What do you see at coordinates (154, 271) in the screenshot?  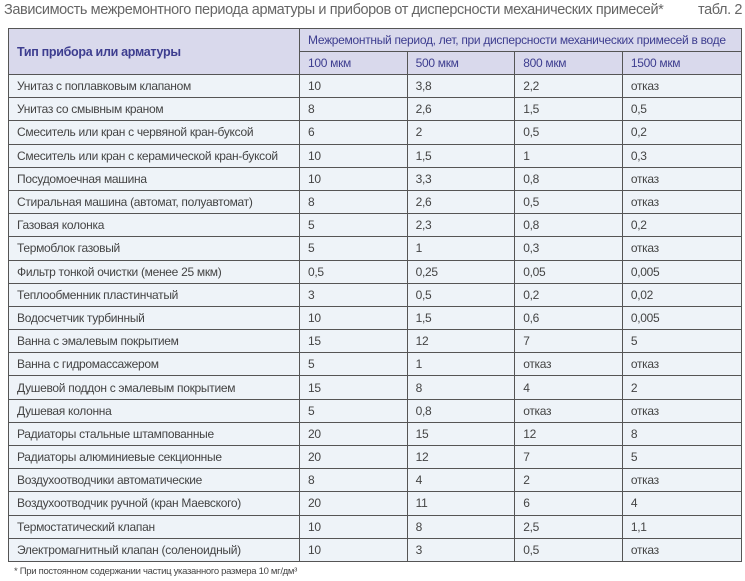 I see `device-name-cell: Фильтр тонкой очистки (менее 25 мкм)` at bounding box center [154, 271].